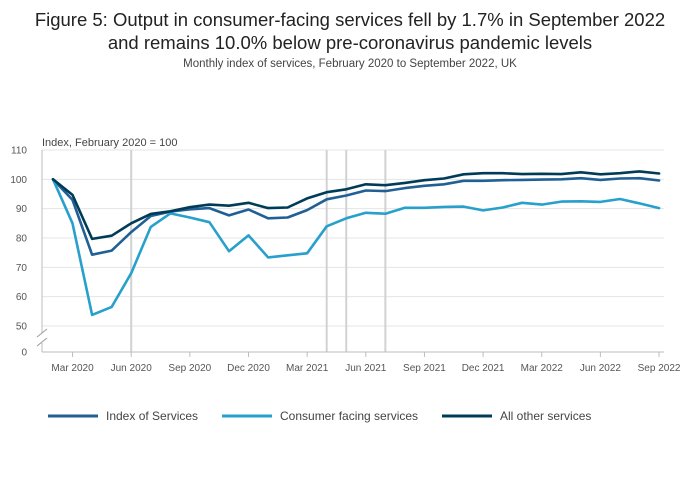  I want to click on x-tick-sep-2022: Sep 2022, so click(659, 368).